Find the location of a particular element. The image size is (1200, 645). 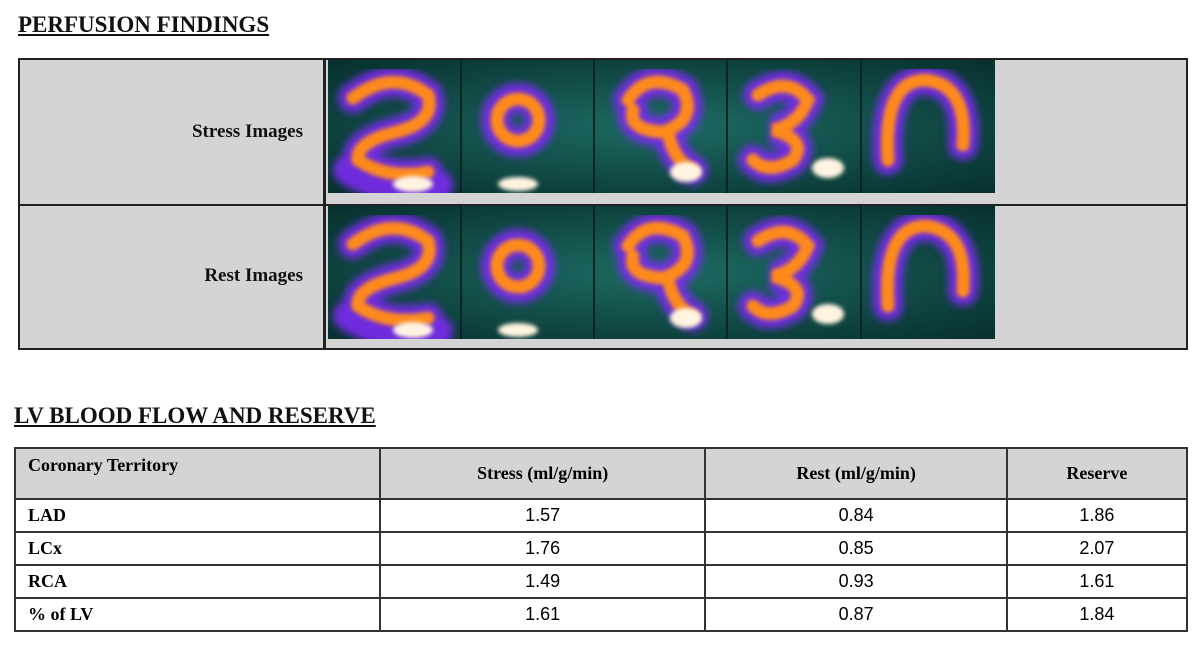

table-cell: Stress (ml/g/min) is located at coordinates (542, 473).